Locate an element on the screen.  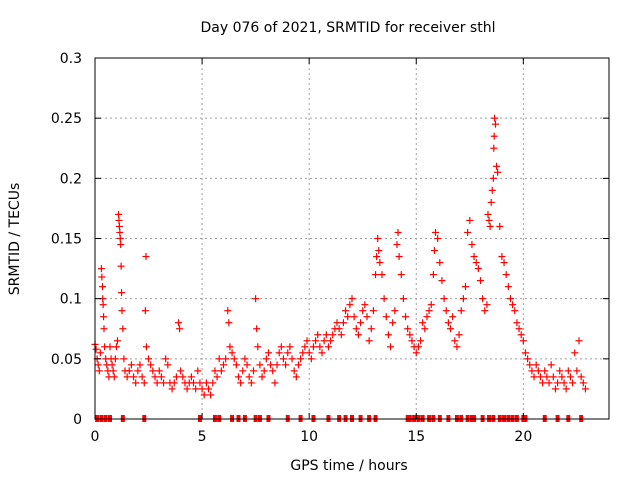
y-tick-label: 0 is located at coordinates (77, 420).